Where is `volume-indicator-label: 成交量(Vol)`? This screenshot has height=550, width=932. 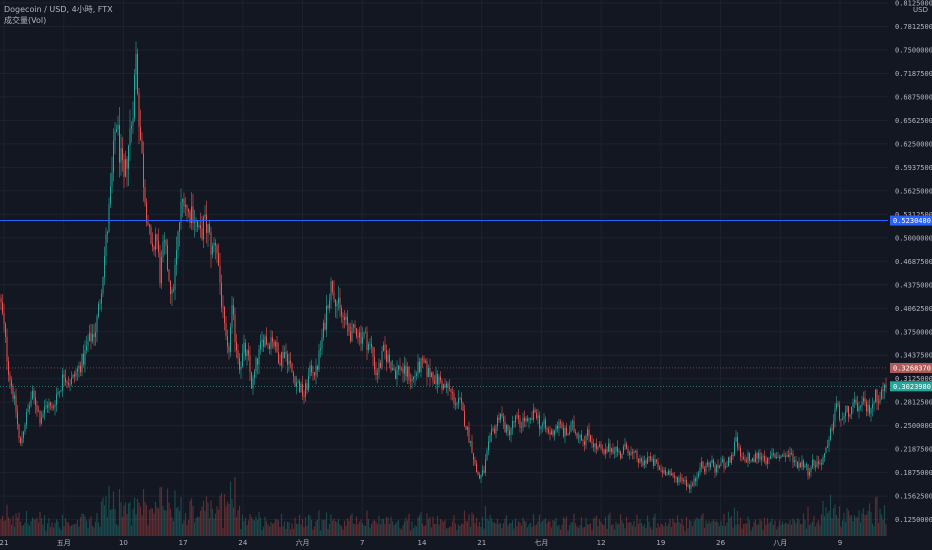
volume-indicator-label: 成交量(Vol) is located at coordinates (25, 20).